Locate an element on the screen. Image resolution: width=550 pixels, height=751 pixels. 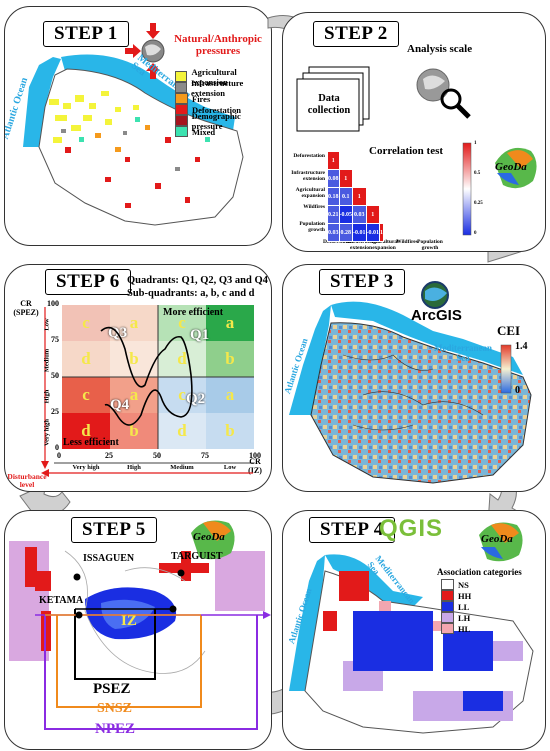
step2-title: STEP 2 is located at coordinates (356, 34).